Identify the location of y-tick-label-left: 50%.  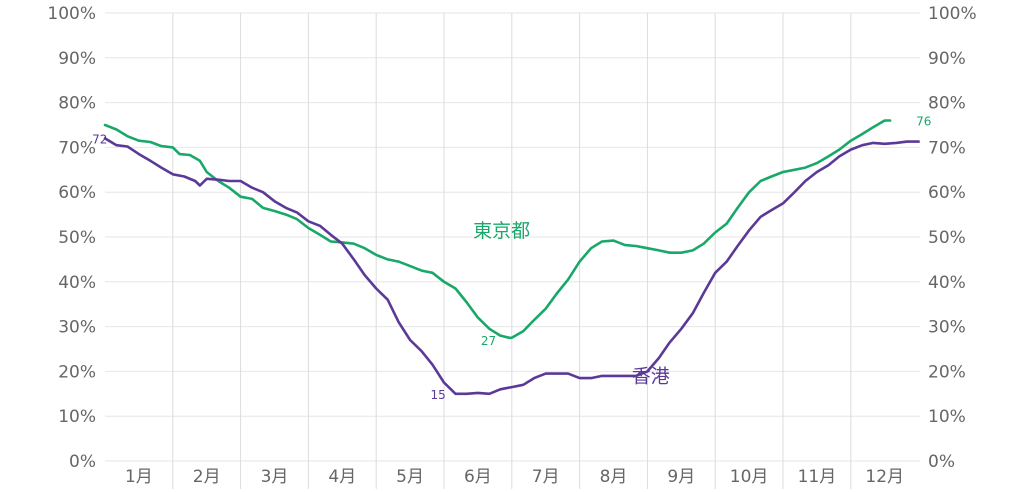
(77, 238).